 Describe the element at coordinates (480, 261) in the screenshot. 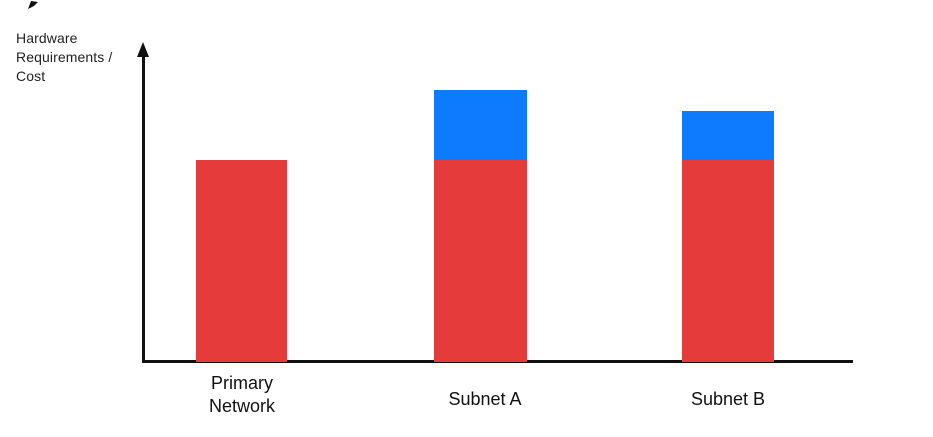

I see `bar-segment-red-subnet-a` at that location.